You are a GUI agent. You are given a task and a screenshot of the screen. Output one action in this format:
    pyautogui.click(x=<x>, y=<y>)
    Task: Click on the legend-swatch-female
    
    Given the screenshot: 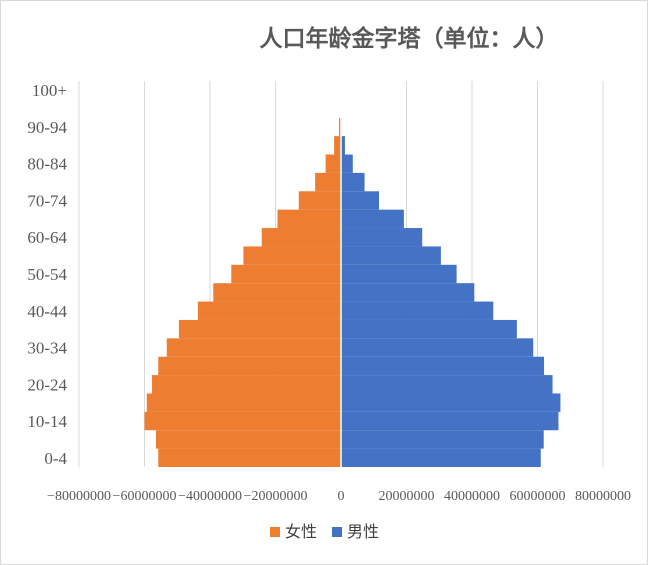 What is the action you would take?
    pyautogui.click(x=275, y=532)
    